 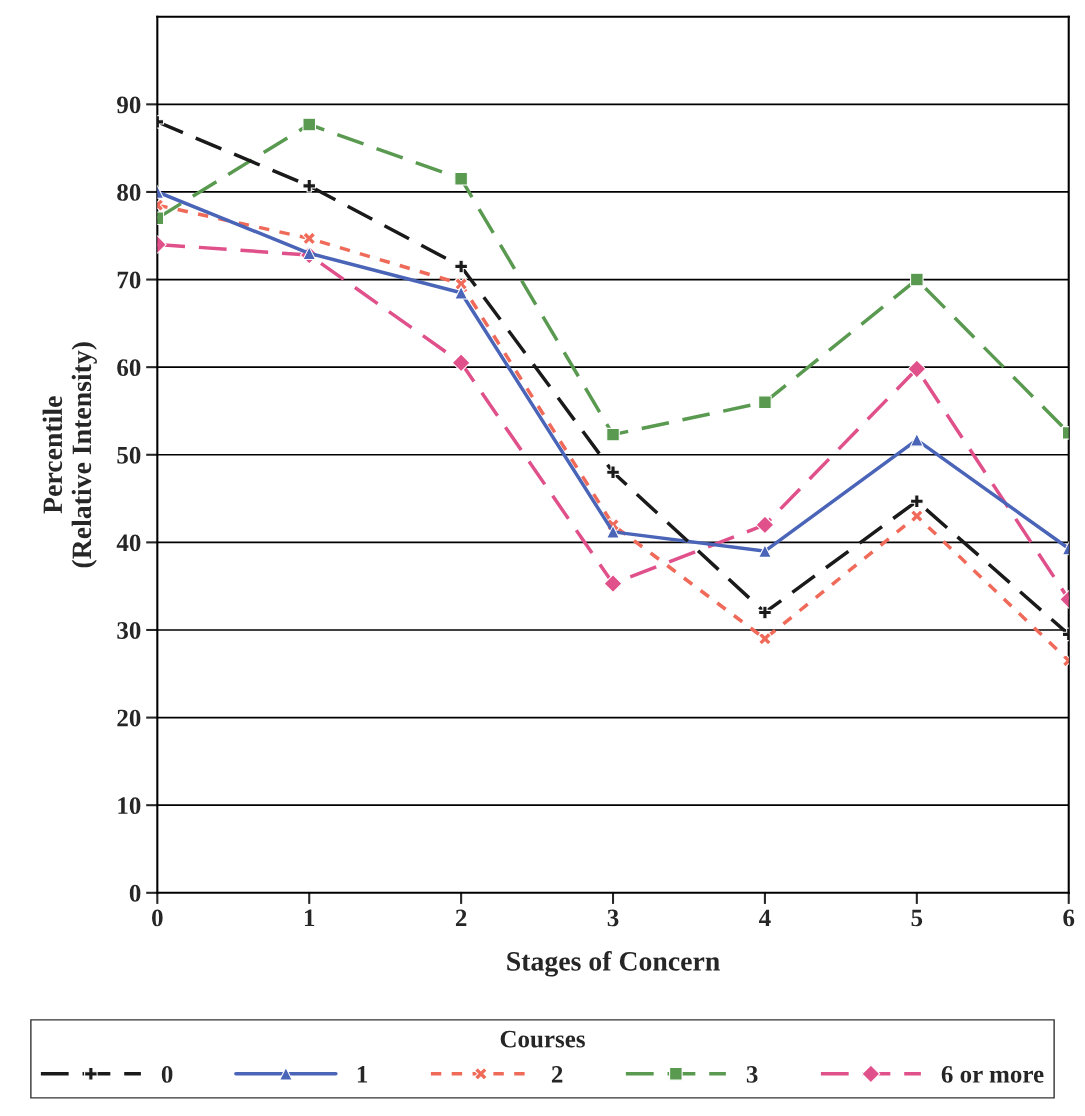 I want to click on y-tick-label: 90, so click(x=129, y=105).